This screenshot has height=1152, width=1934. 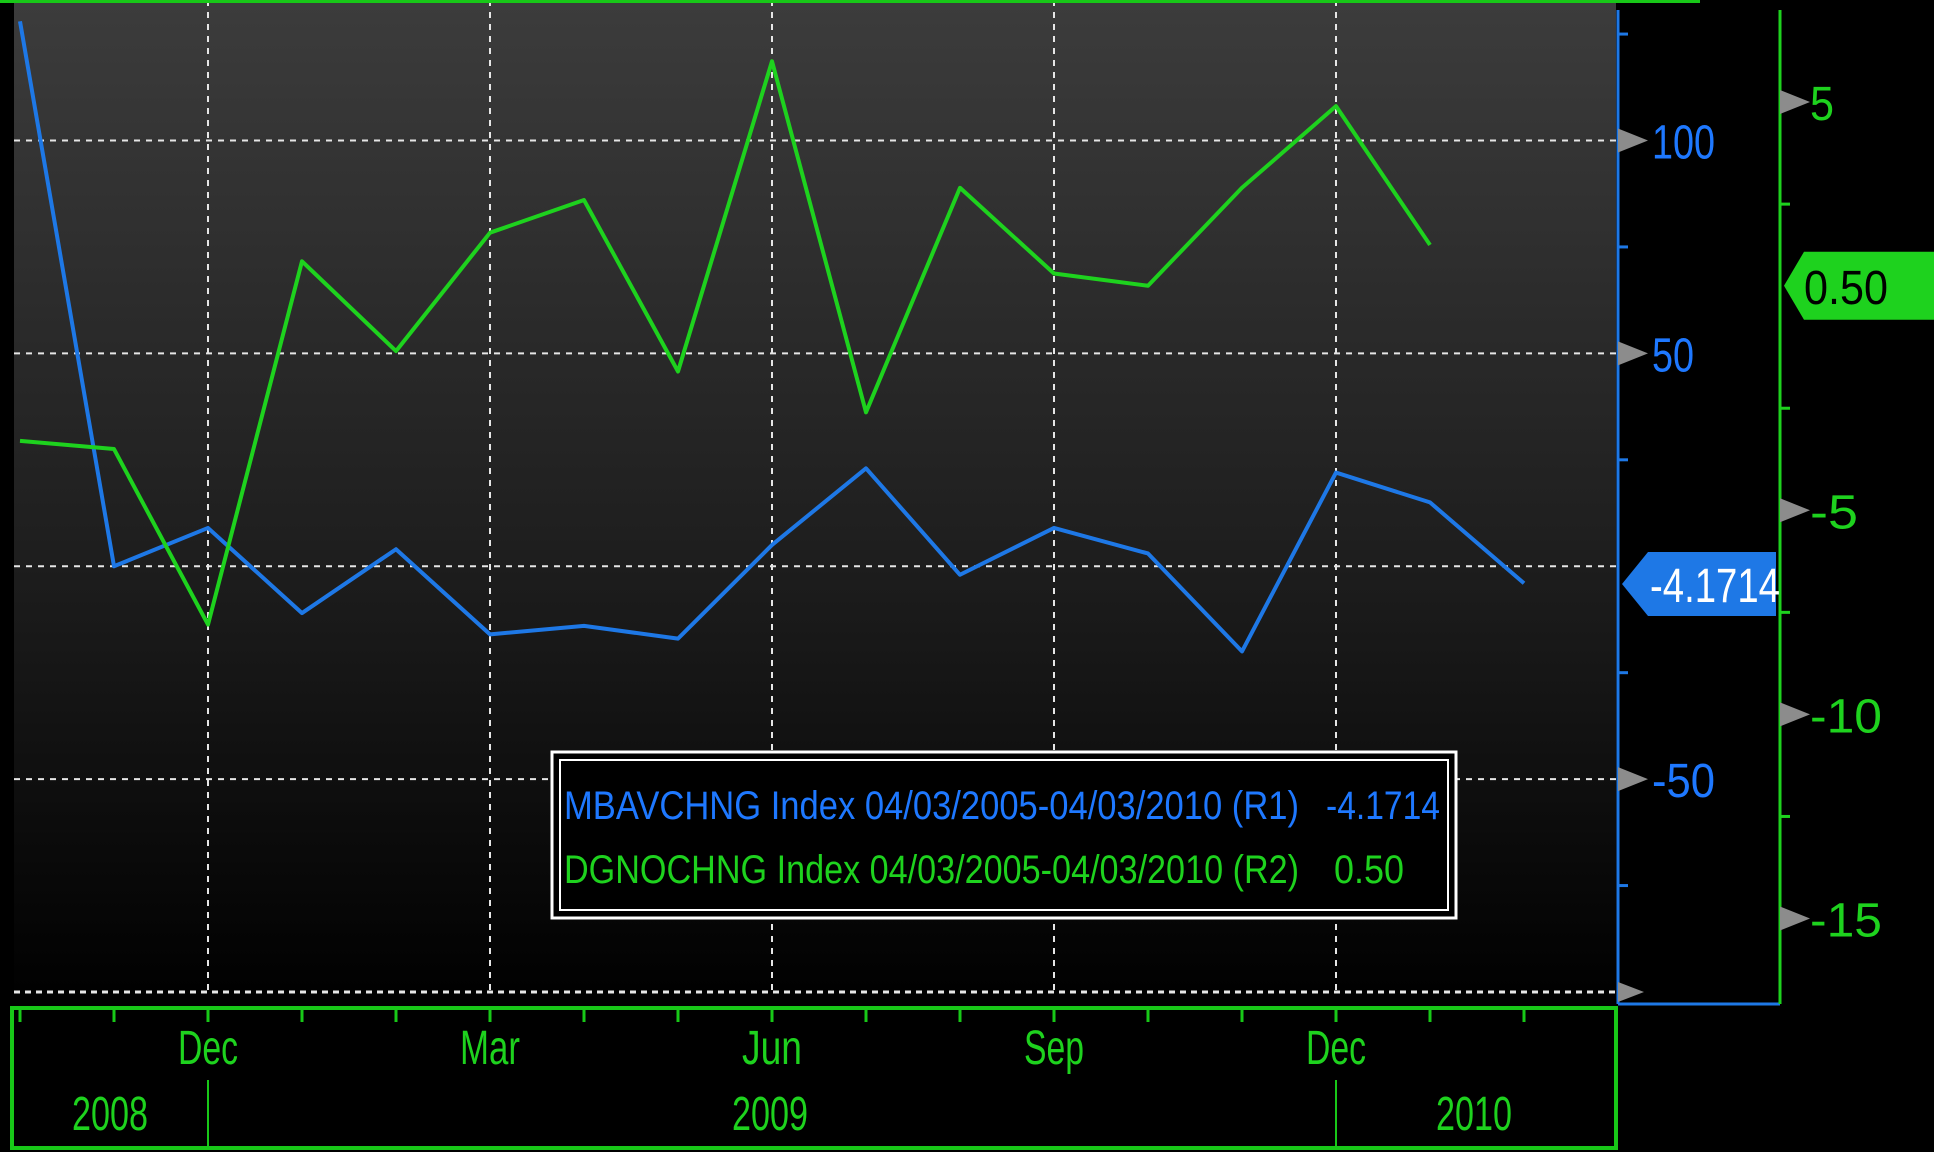 I want to click on x-axis: Dec Mar Jun Sep Dec 2008 2009 2010, so click(x=814, y=1078).